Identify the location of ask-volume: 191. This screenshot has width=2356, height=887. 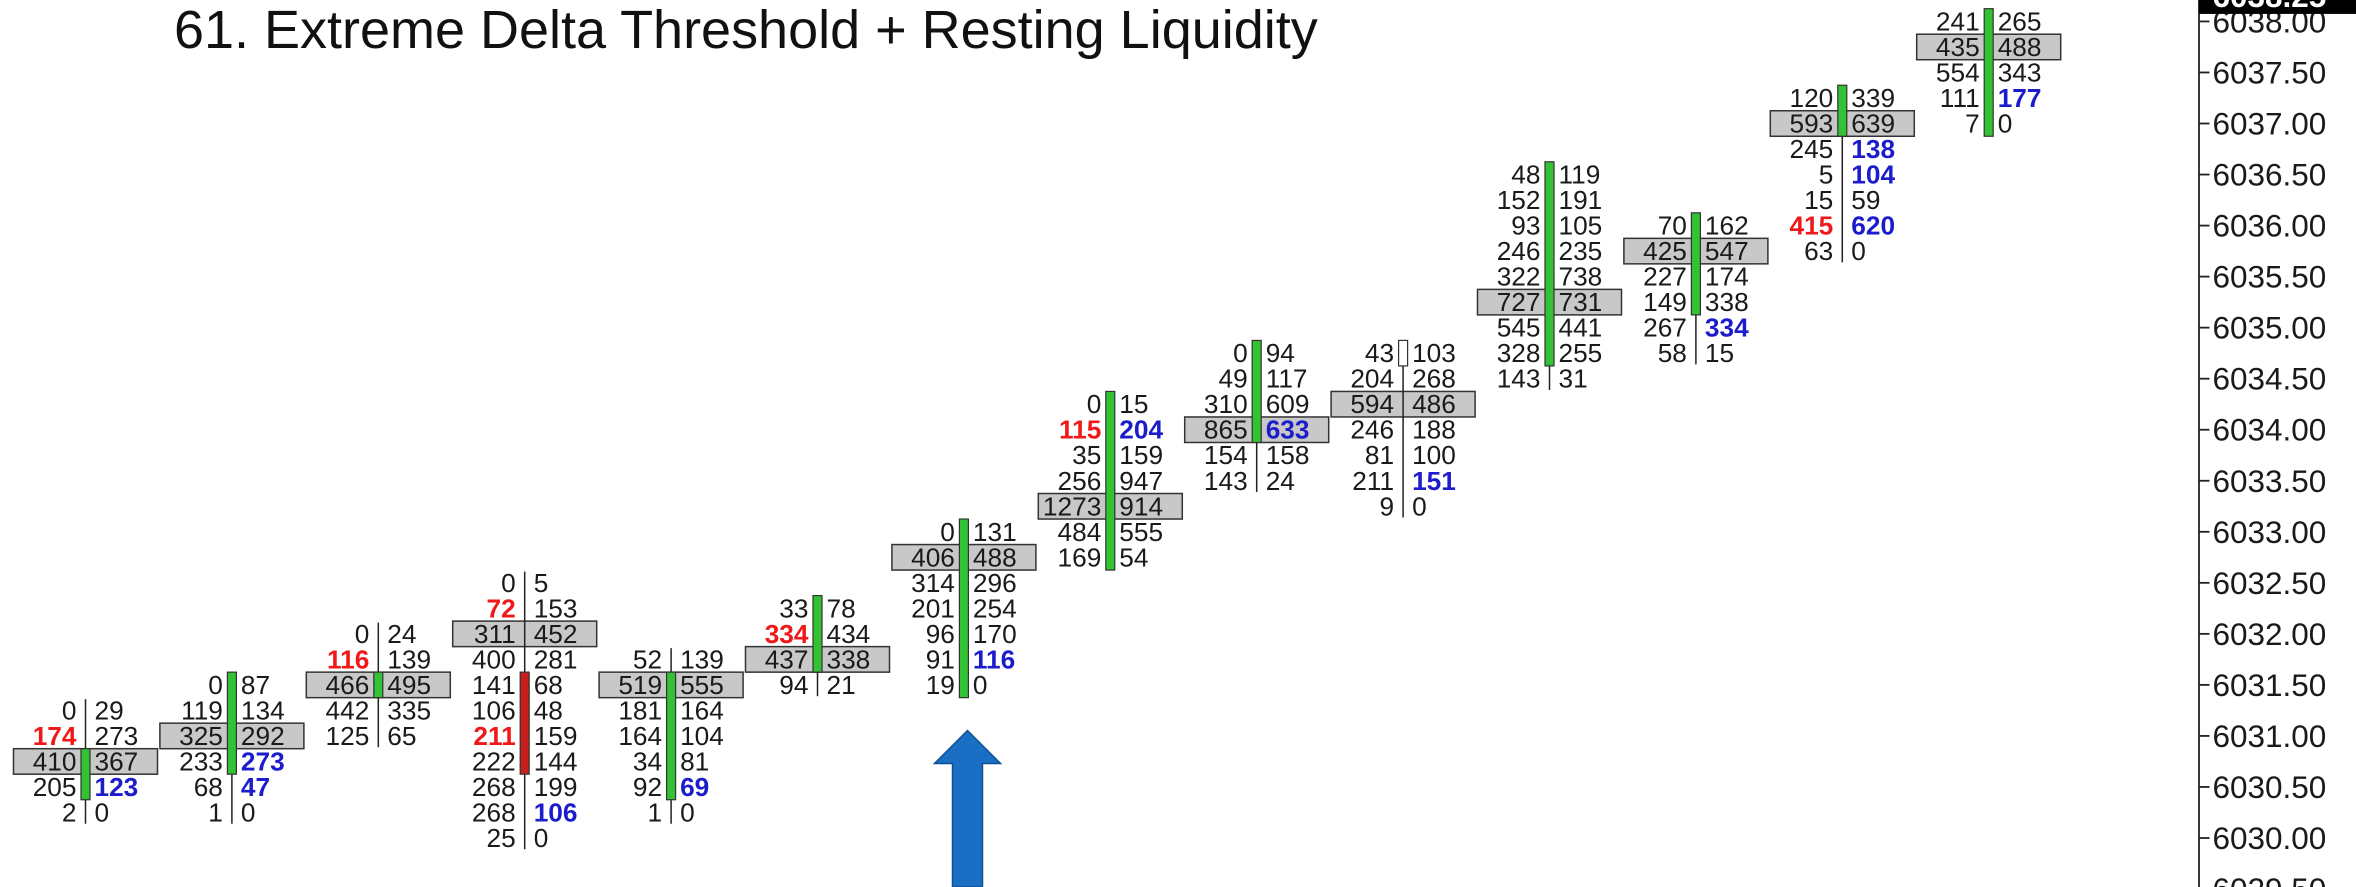
(1580, 200).